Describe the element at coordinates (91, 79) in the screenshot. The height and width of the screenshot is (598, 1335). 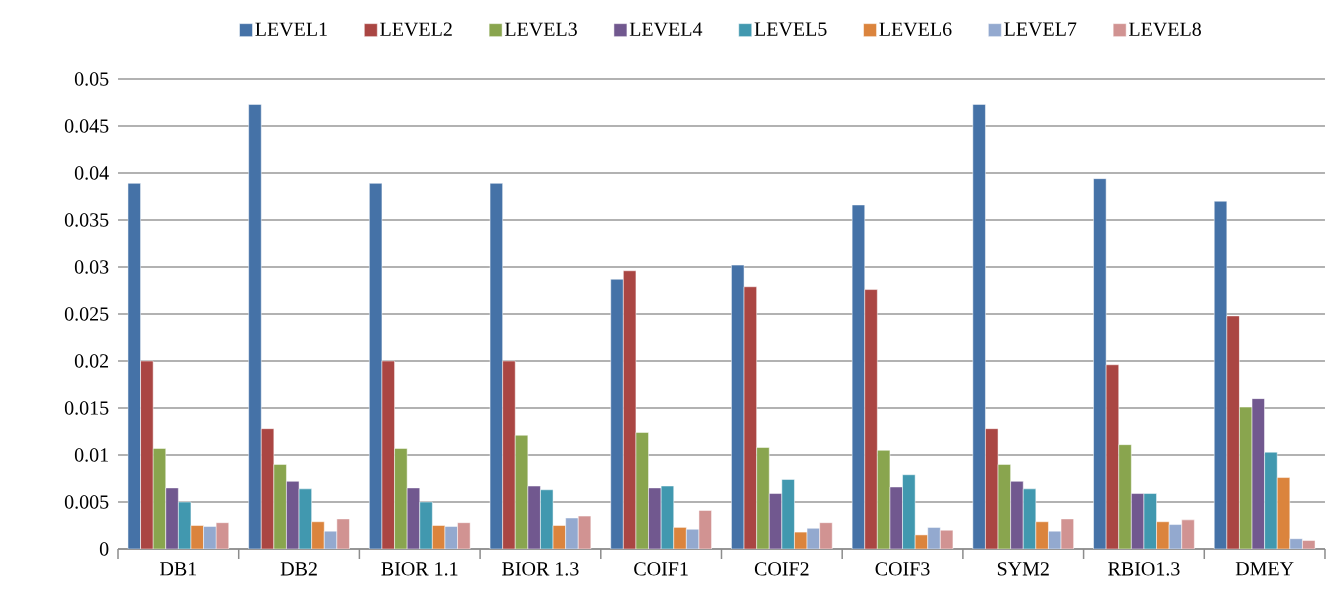
I see `y-tick-label: 0.05` at that location.